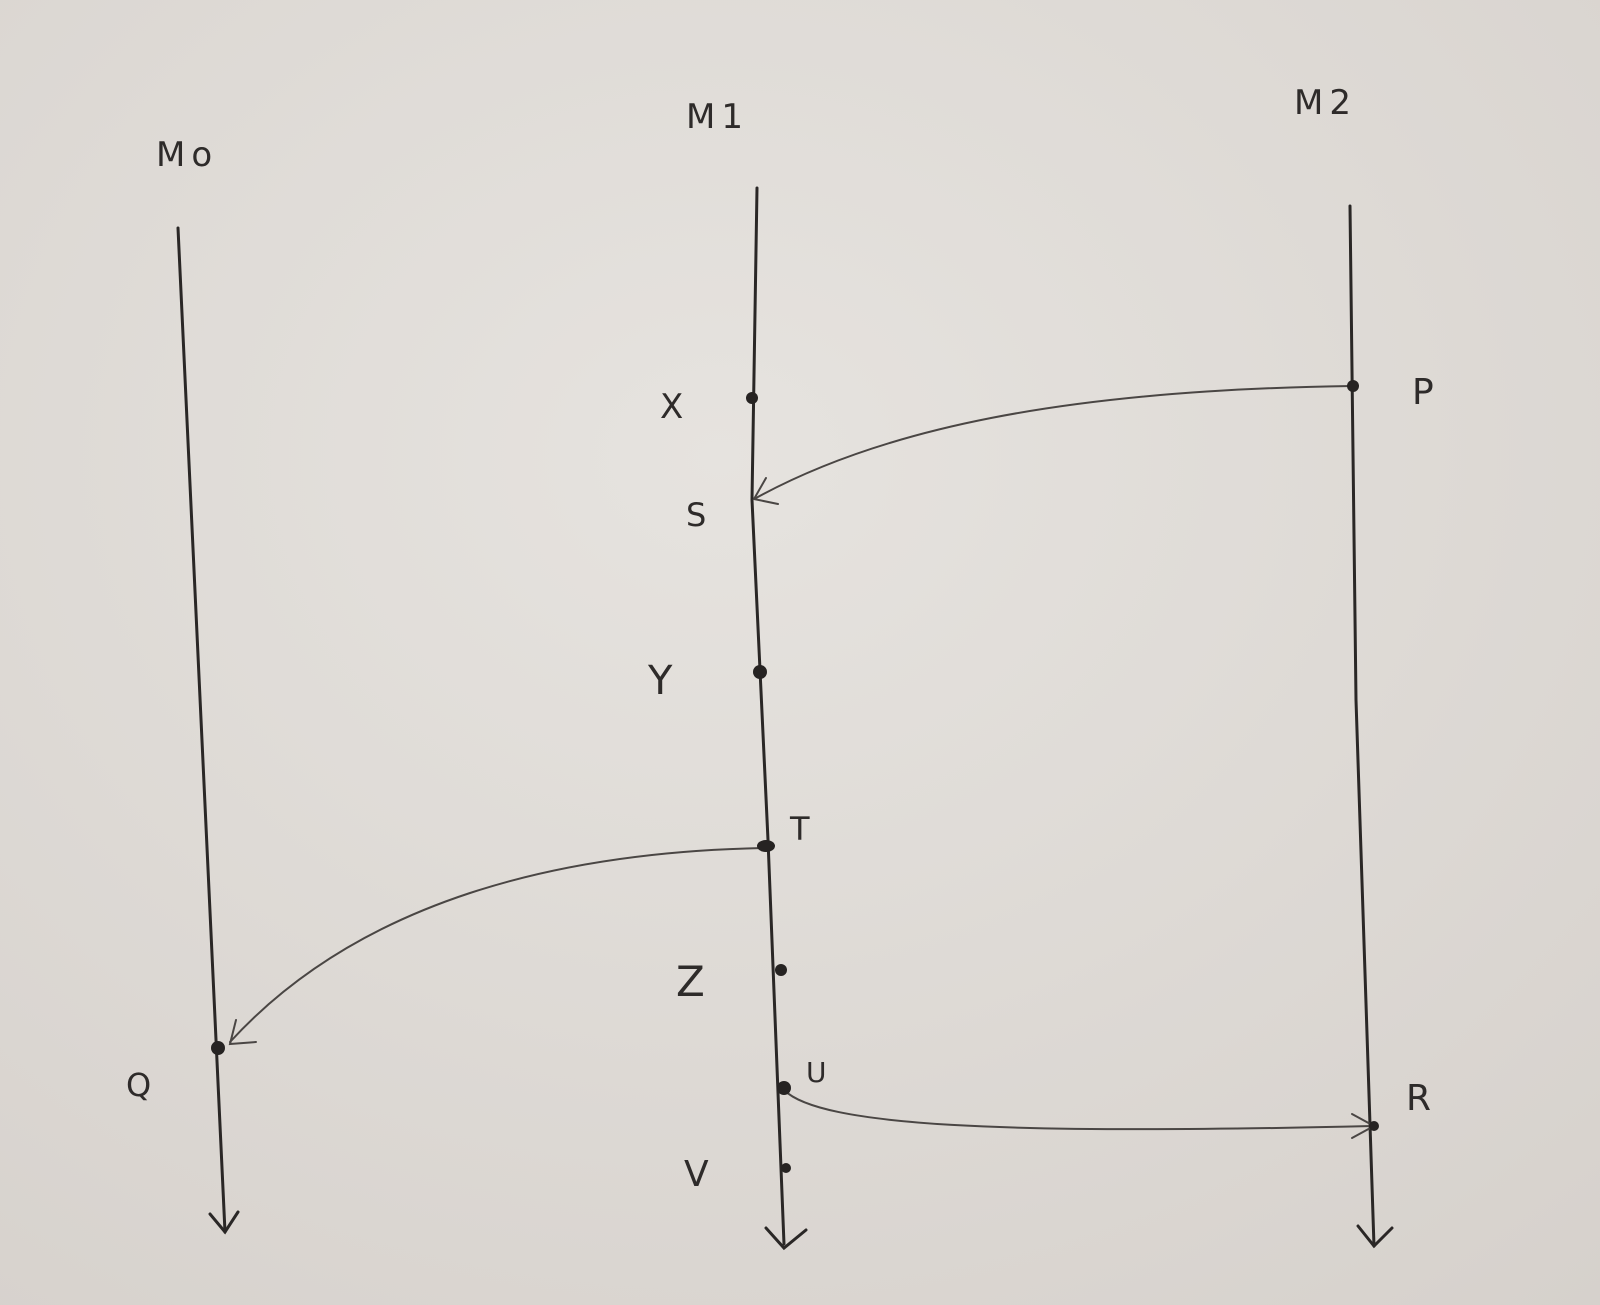 This screenshot has height=1305, width=1600. Describe the element at coordinates (497, 945) in the screenshot. I see `message-t-to-q` at that location.